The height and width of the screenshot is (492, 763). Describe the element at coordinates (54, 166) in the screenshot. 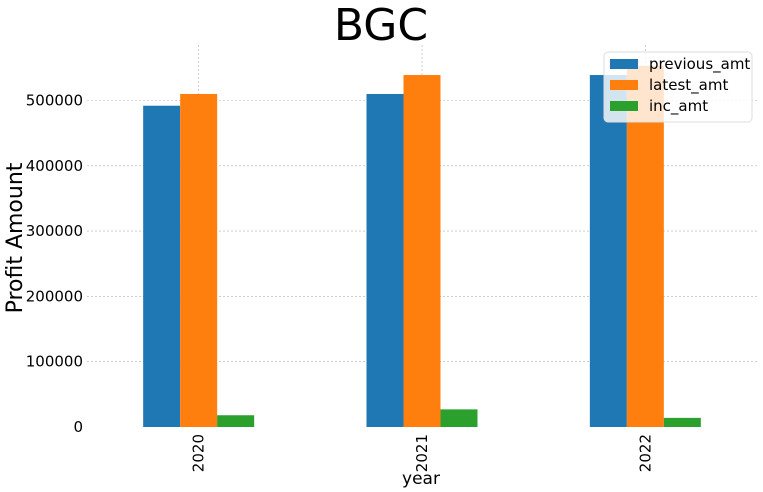

I see `y-tick-label: 400000` at that location.